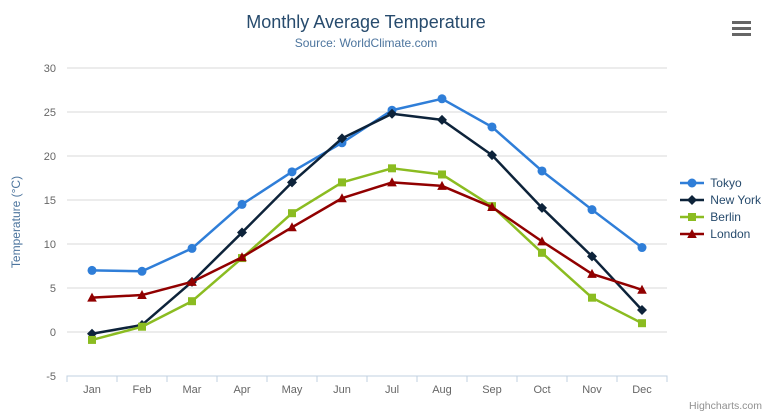 This screenshot has height=416, width=769. What do you see at coordinates (53, 289) in the screenshot?
I see `y-axis-tick-label: 5` at bounding box center [53, 289].